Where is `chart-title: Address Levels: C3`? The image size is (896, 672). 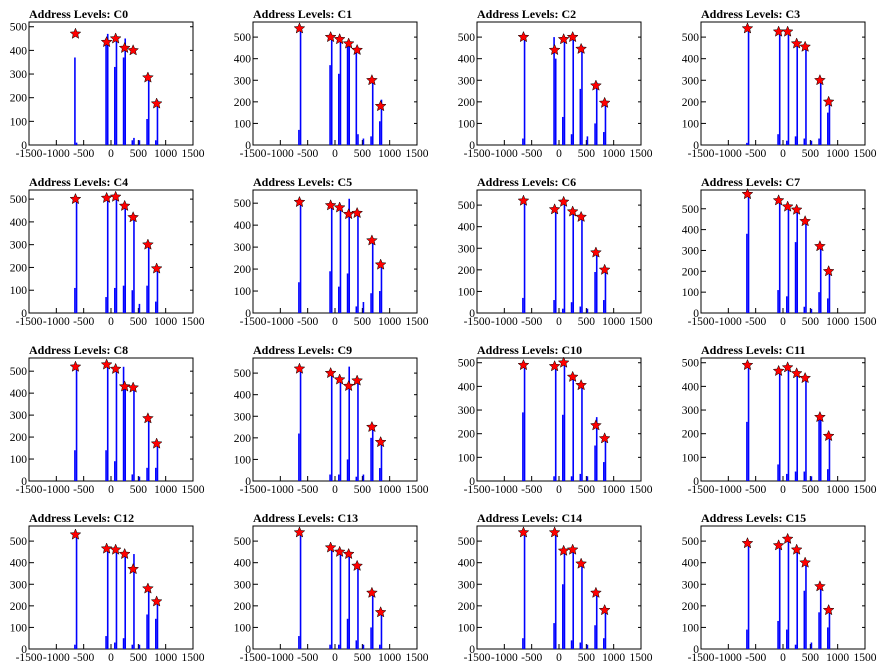
chart-title: Address Levels: C3 is located at coordinates (750, 14).